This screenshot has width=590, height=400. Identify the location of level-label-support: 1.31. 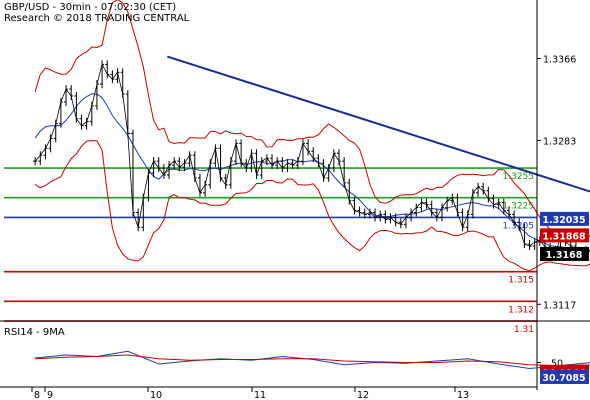
(524, 330).